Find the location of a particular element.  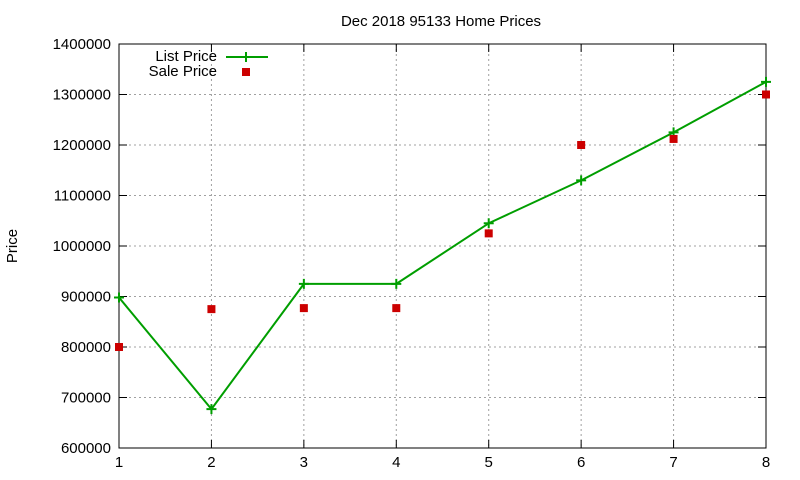

x-tick-label: 7 is located at coordinates (673, 462).